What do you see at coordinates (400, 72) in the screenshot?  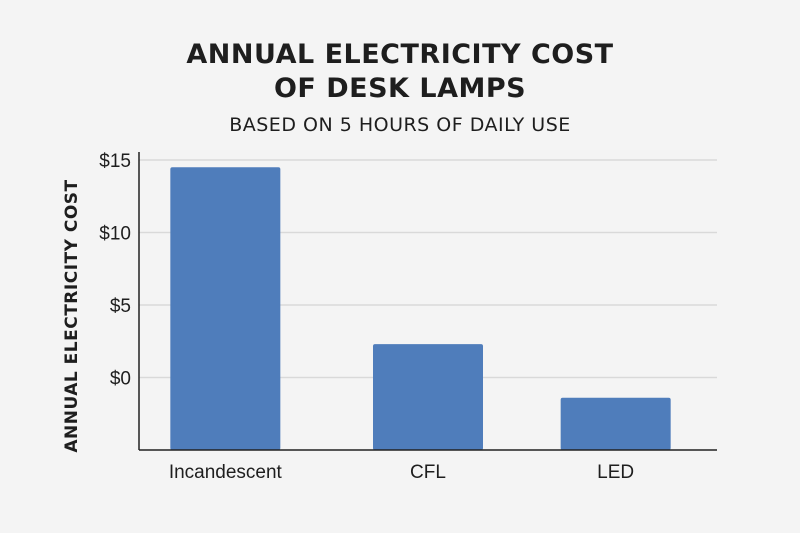 I see `chart-title: ANNUAL ELECTRICITY COST OF DESK LAMPS` at bounding box center [400, 72].